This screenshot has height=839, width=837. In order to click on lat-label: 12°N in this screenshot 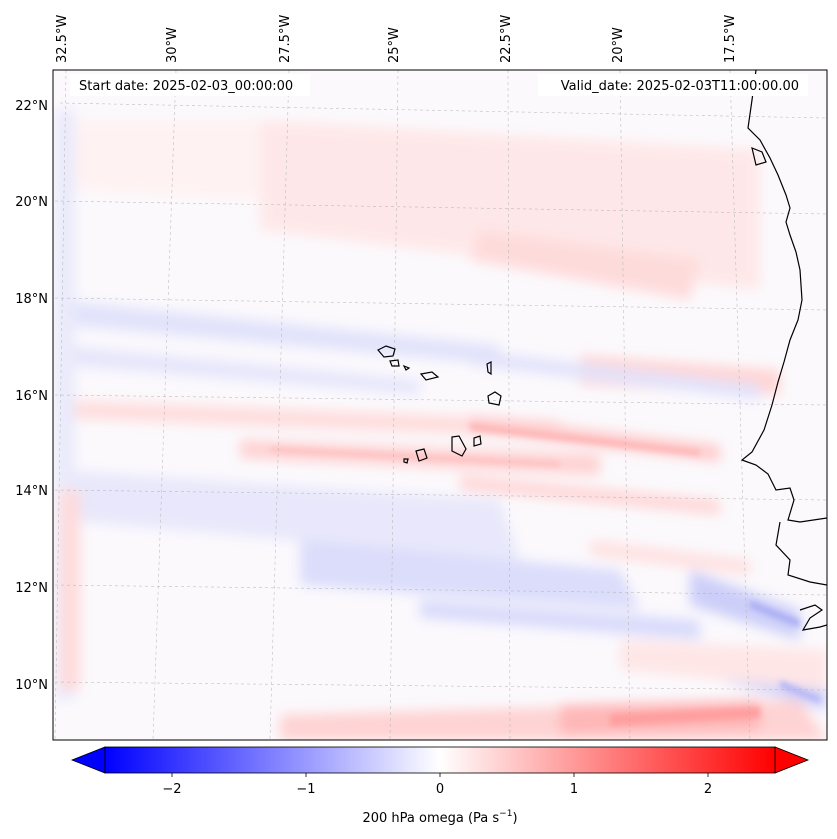, I will do `click(31, 588)`.